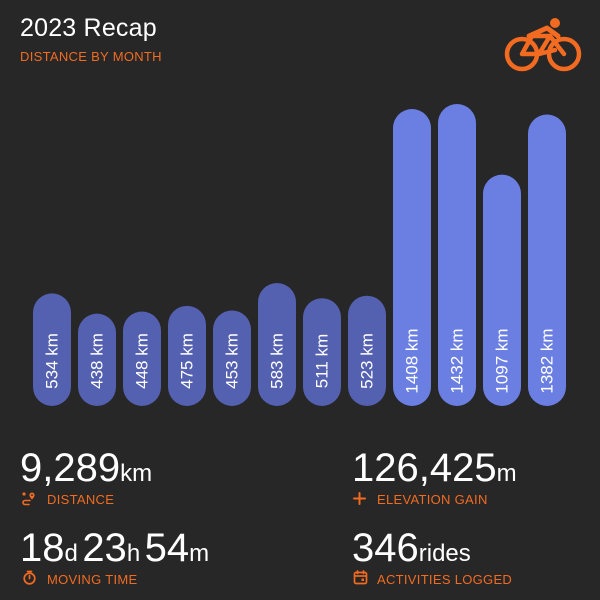 This screenshot has width=600, height=600. Describe the element at coordinates (506, 473) in the screenshot. I see `elevation-unit: m` at that location.